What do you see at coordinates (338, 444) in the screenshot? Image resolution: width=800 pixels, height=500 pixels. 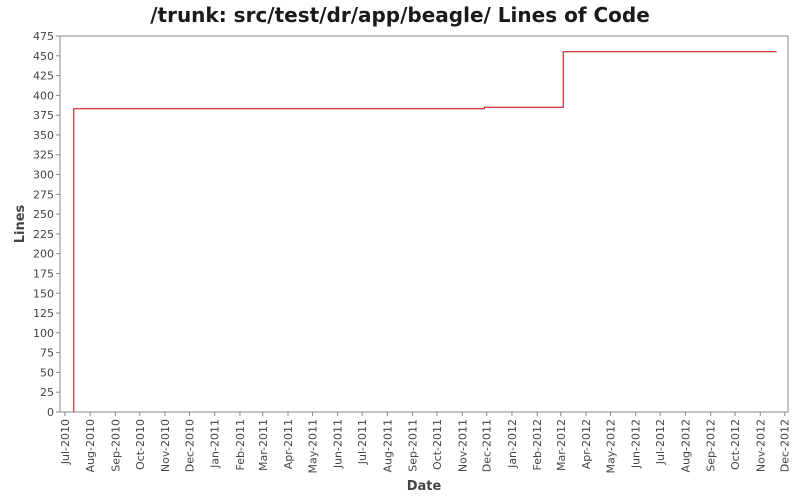 I see `x-tick-label: Jun-2011` at bounding box center [338, 444].